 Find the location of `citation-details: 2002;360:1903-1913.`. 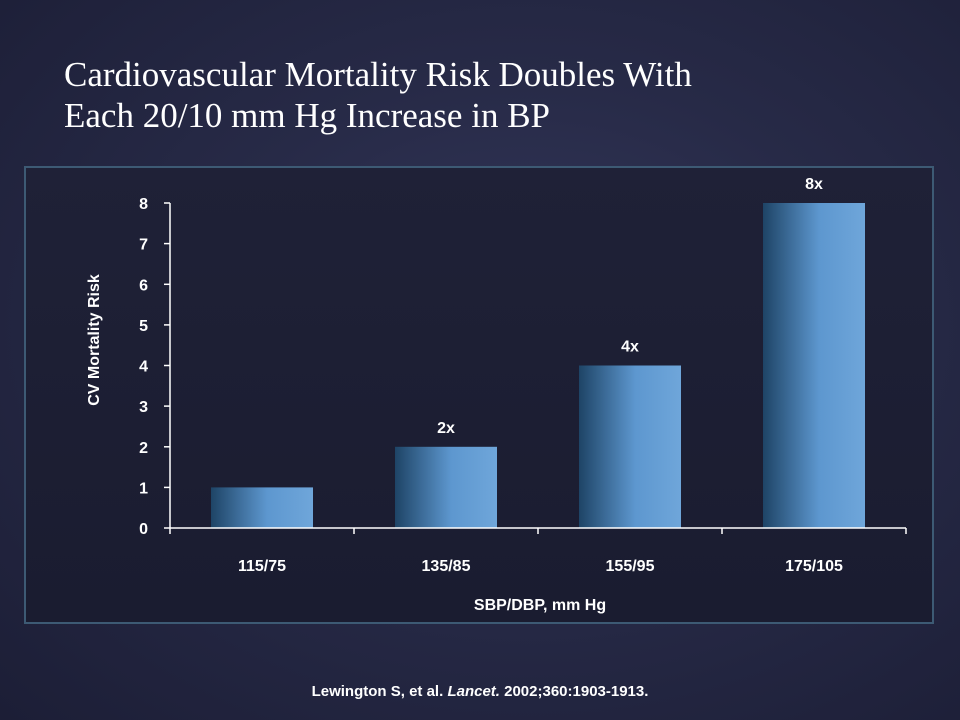

citation-details: 2002;360:1903-1913. is located at coordinates (576, 691).